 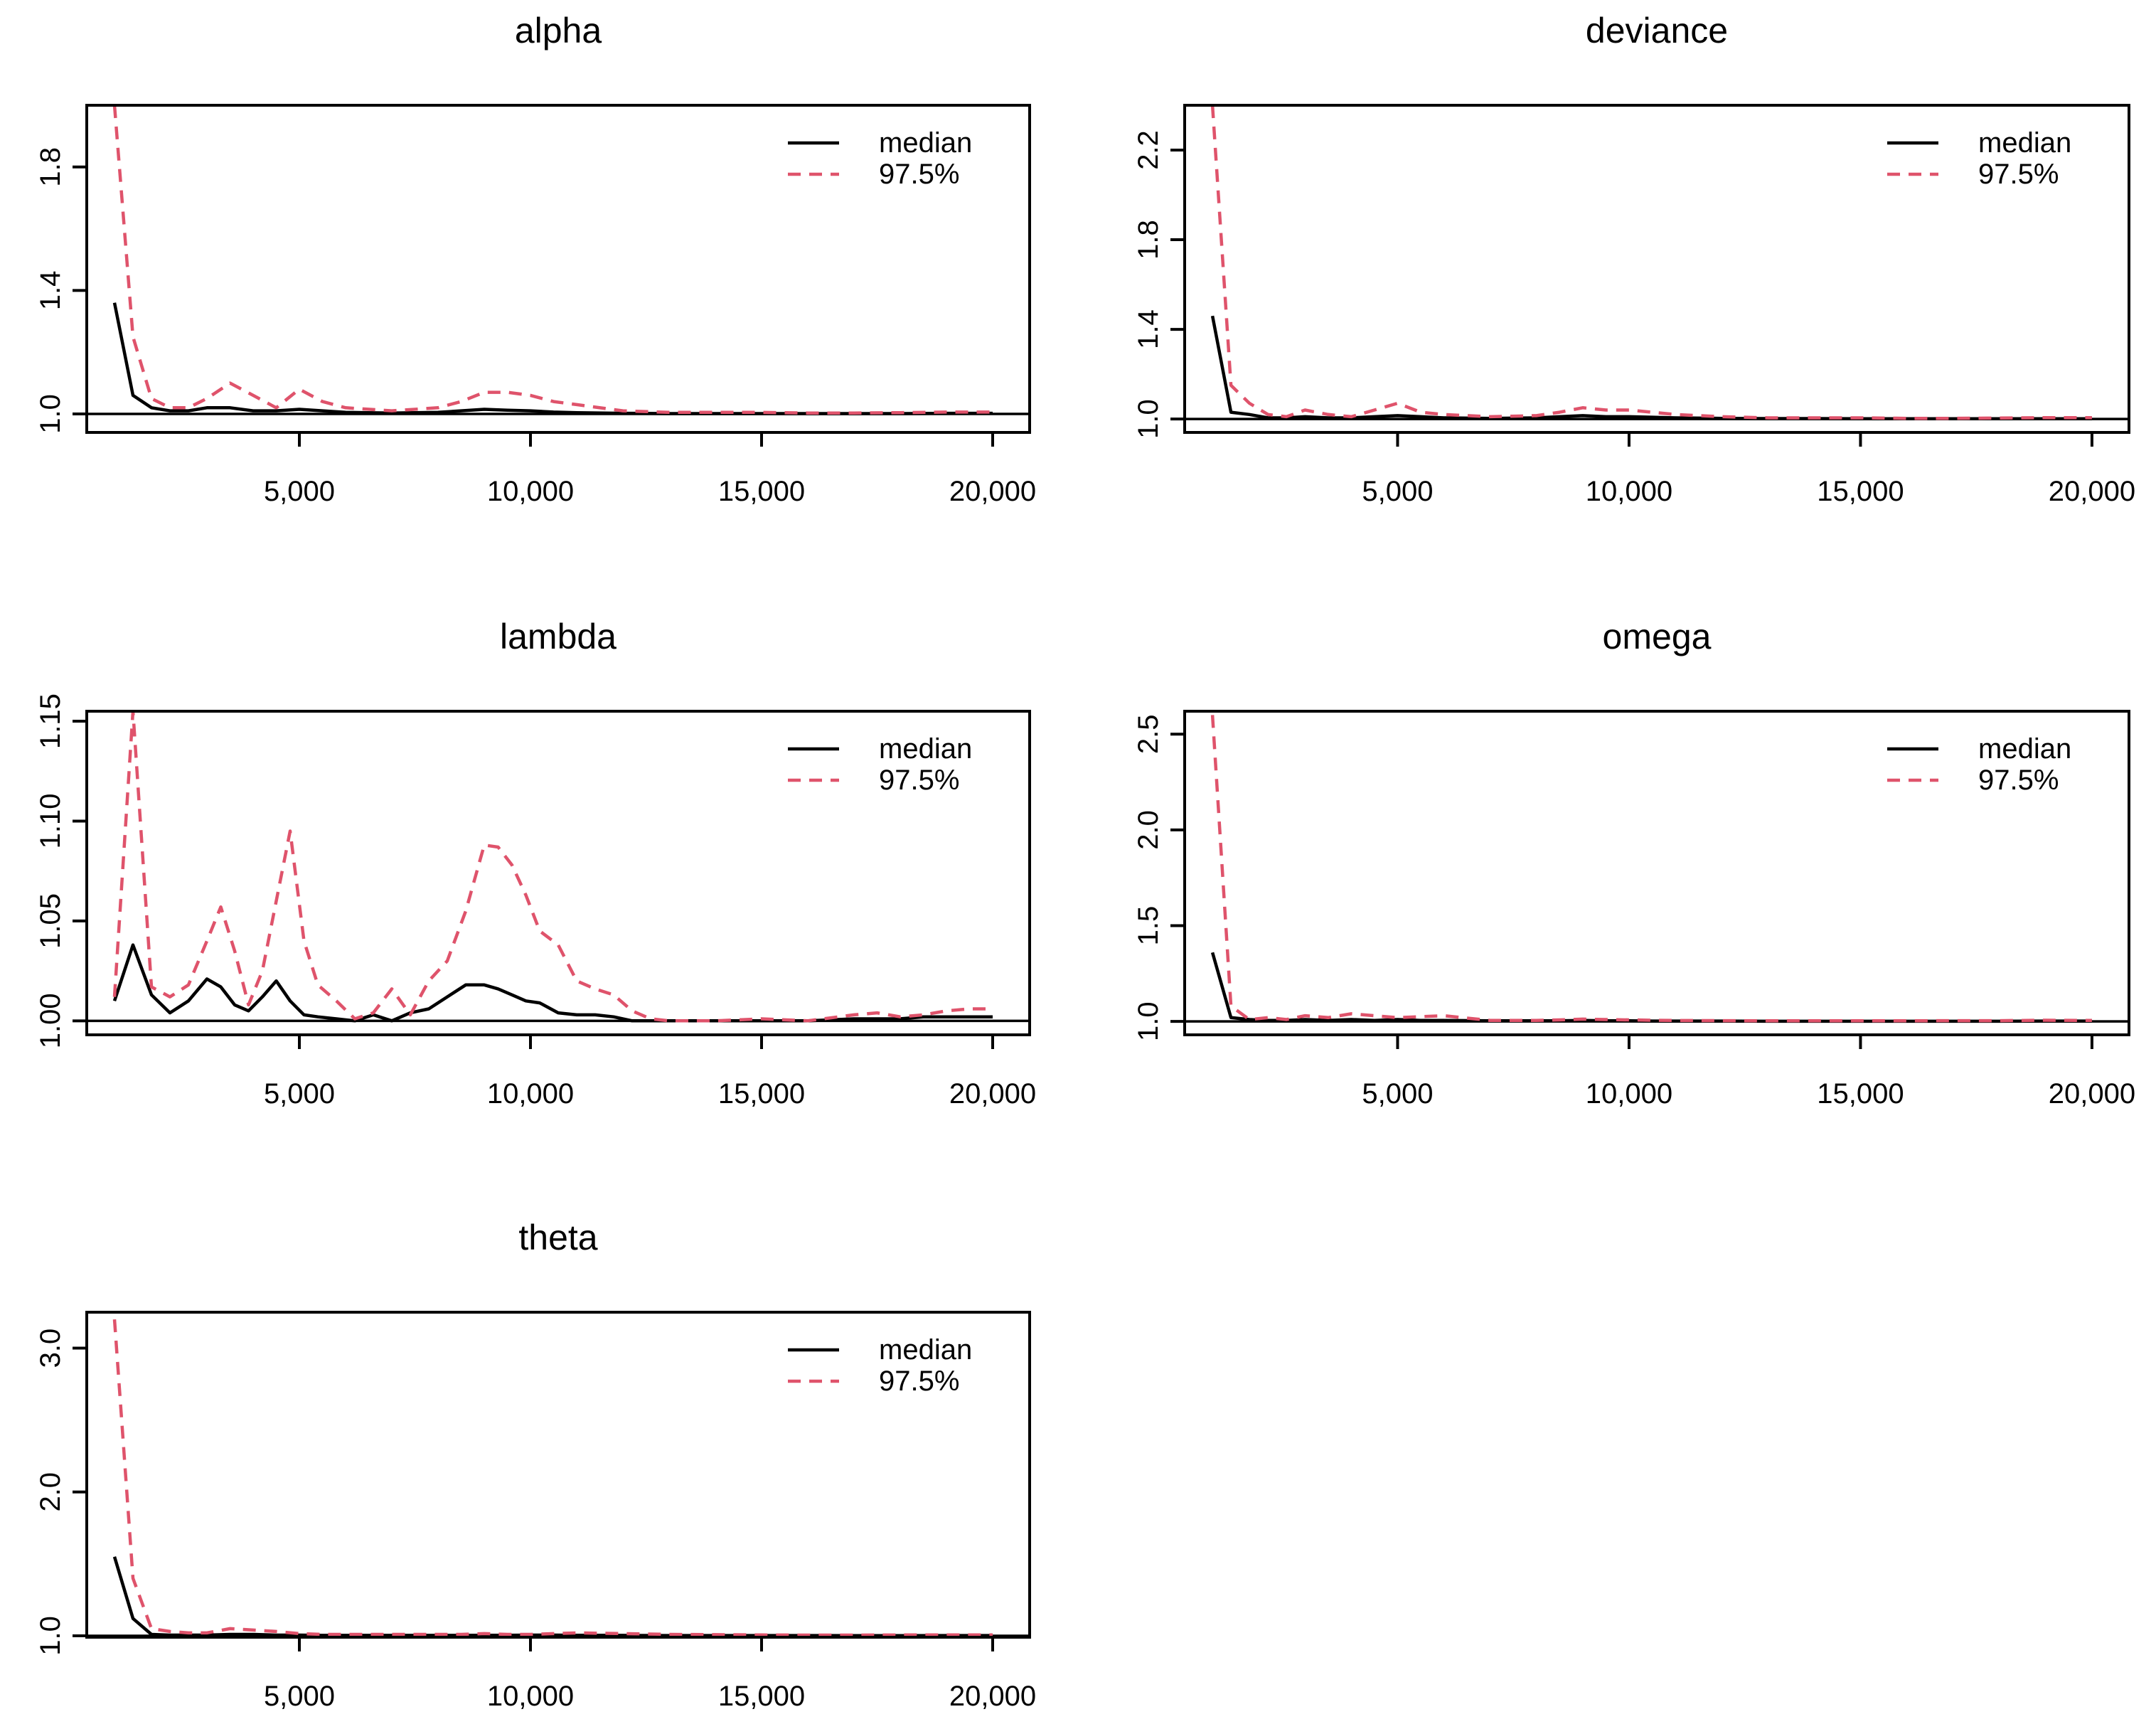 What do you see at coordinates (50, 821) in the screenshot?
I see `y-tick-label: 1.10` at bounding box center [50, 821].